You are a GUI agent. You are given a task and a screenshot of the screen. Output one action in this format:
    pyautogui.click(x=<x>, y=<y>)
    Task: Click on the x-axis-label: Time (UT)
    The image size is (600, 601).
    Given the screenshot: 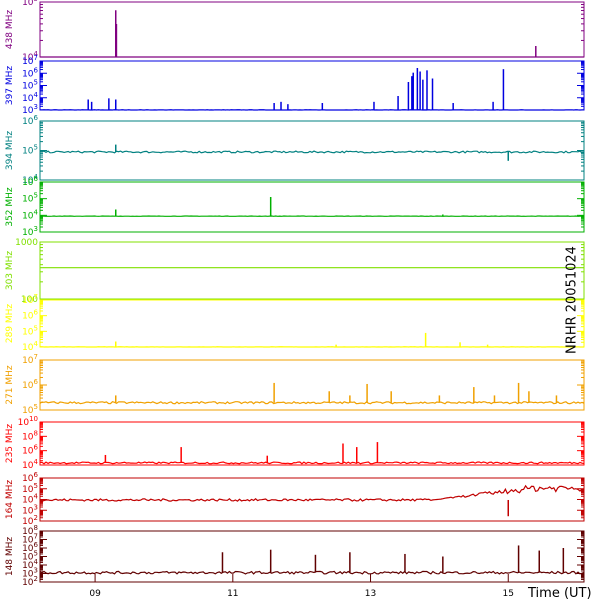 What is the action you would take?
    pyautogui.click(x=560, y=593)
    